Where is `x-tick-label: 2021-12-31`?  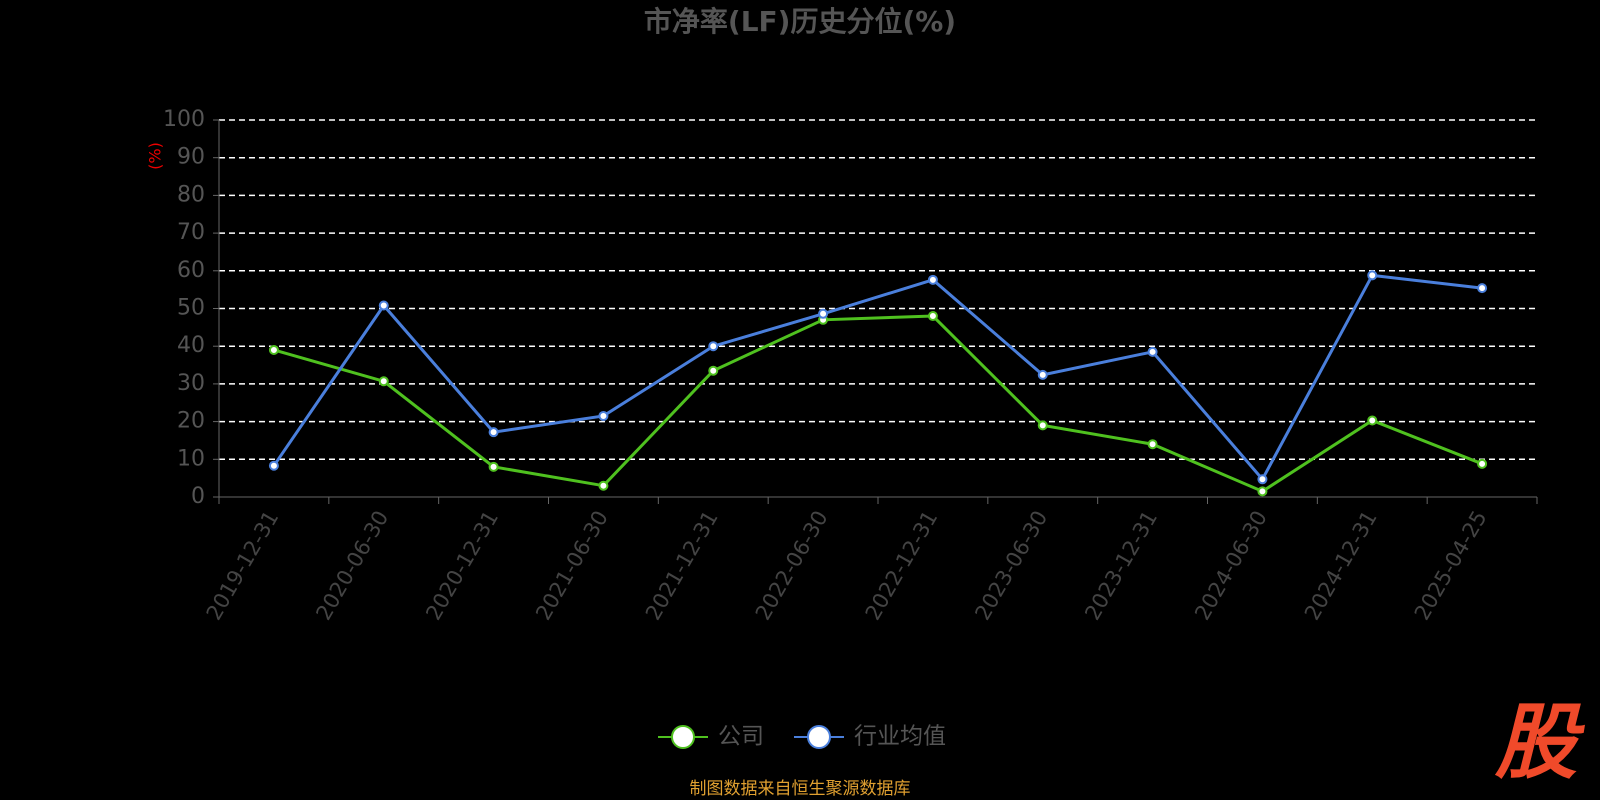 x-tick-label: 2021-12-31 is located at coordinates (682, 566).